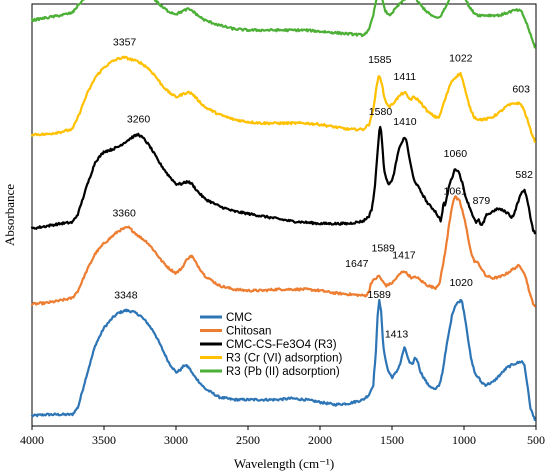 This screenshot has height=475, width=550. What do you see at coordinates (284, 463) in the screenshot?
I see `x-axis-label: Wavelength (cm⁻¹)` at bounding box center [284, 463].